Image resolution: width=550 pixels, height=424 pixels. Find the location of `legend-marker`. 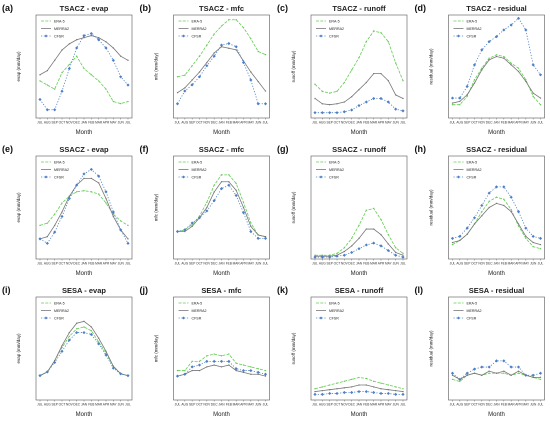

legend-marker is located at coordinates (458, 36).